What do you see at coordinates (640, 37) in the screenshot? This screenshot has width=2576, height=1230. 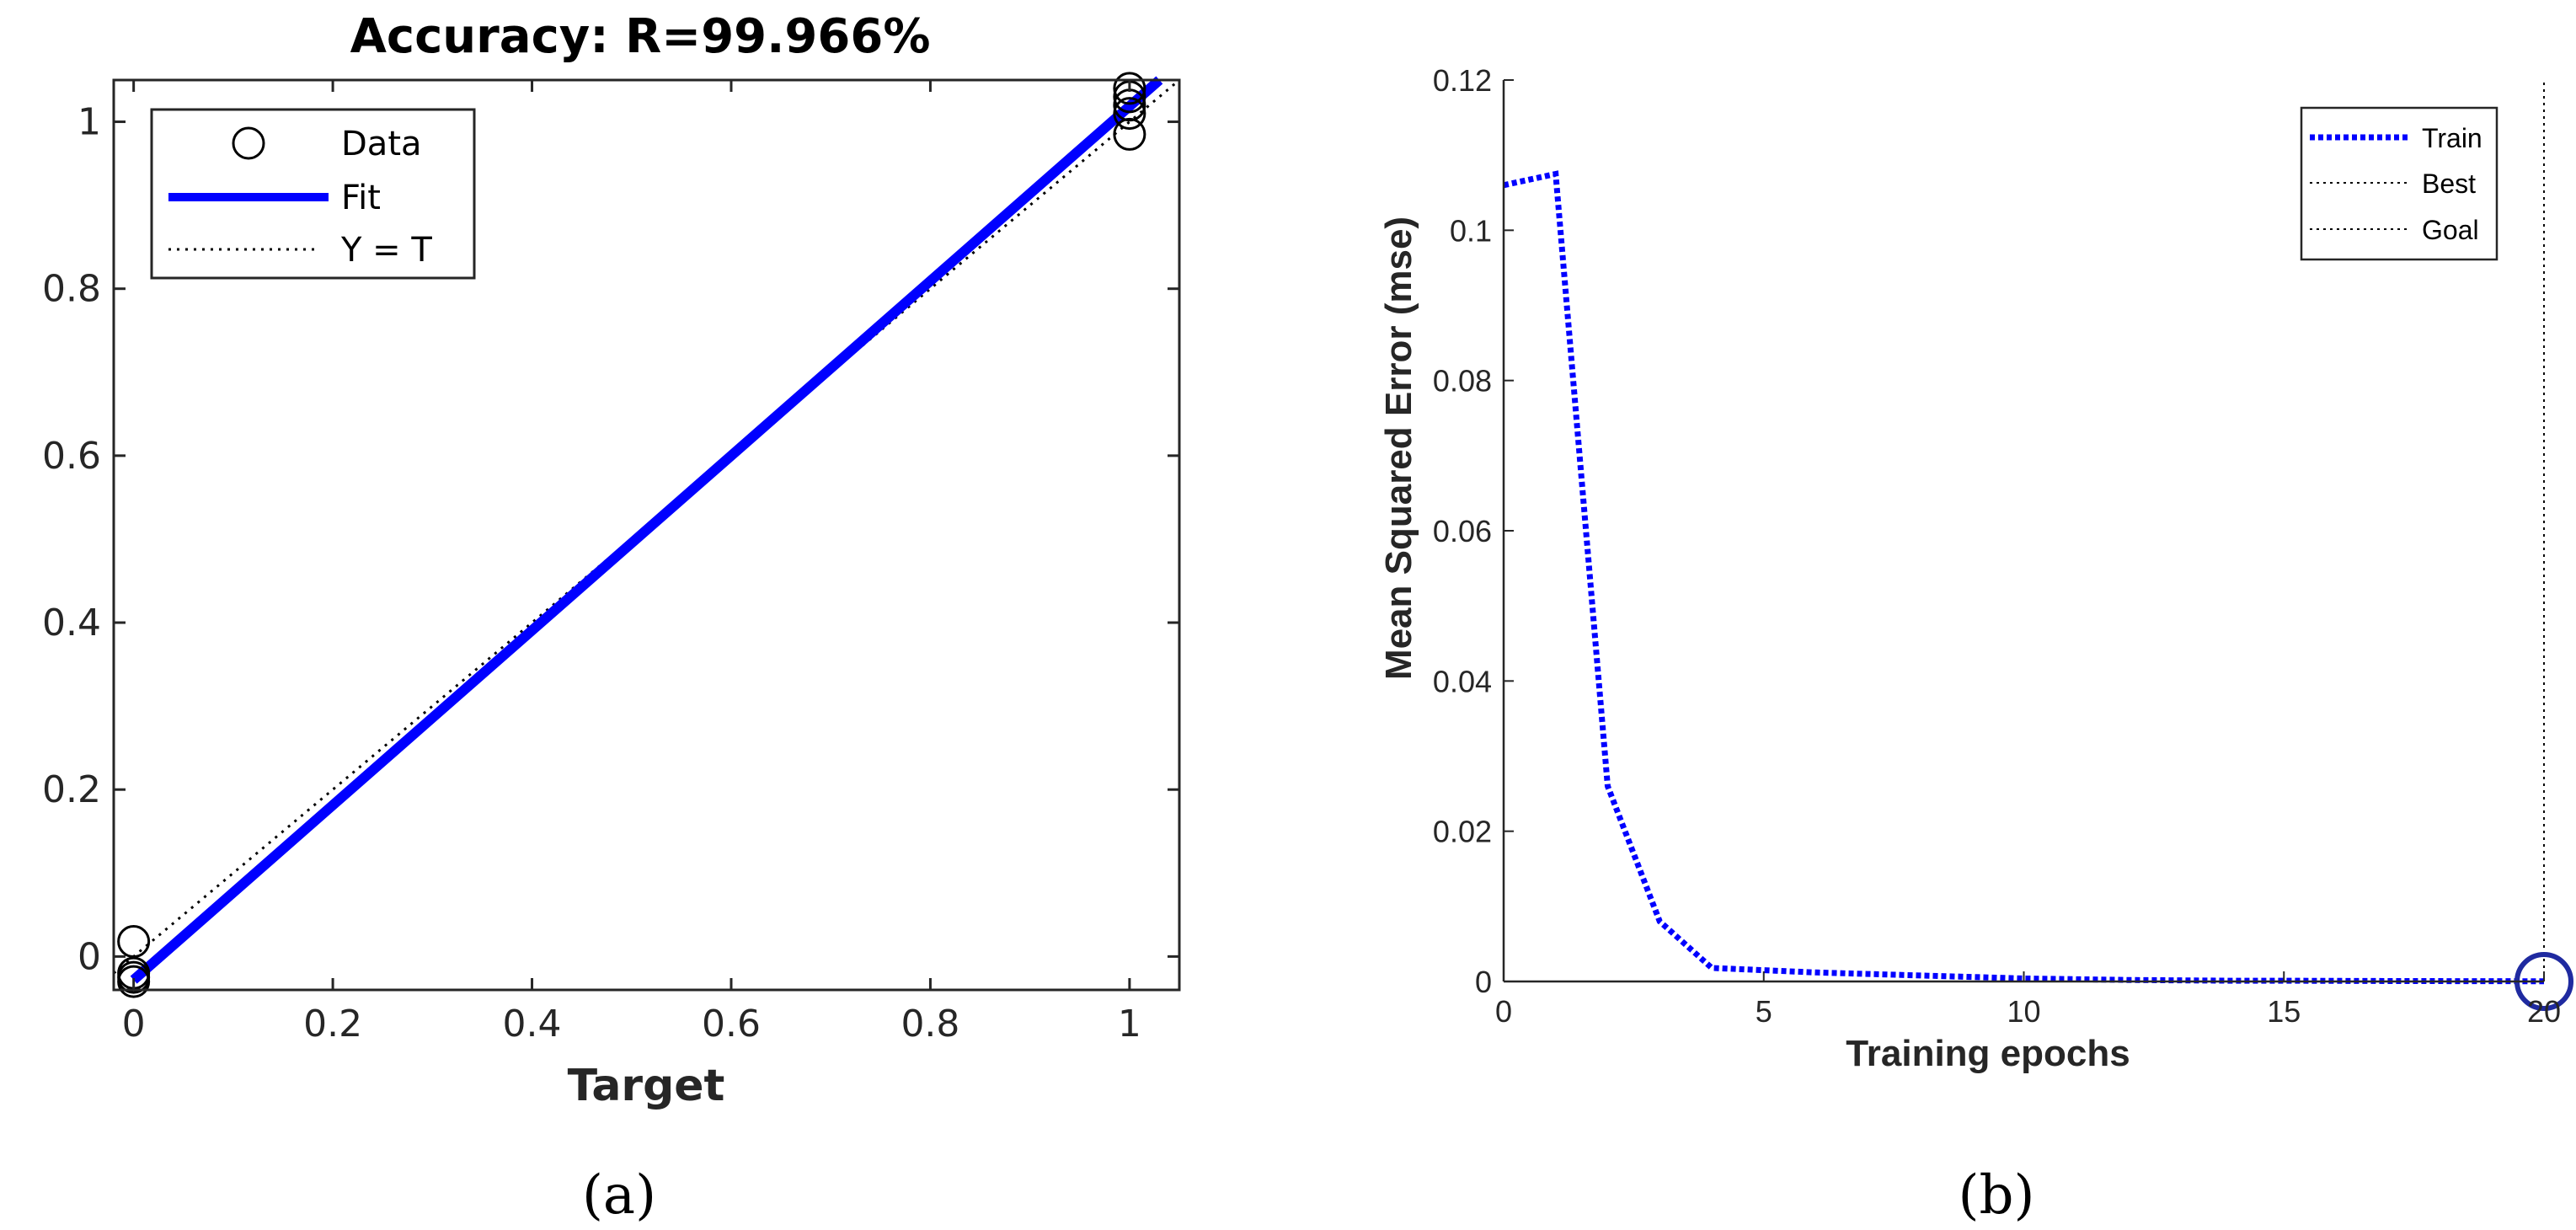 I see `chart-title: Accuracy: R=99.966%` at bounding box center [640, 37].